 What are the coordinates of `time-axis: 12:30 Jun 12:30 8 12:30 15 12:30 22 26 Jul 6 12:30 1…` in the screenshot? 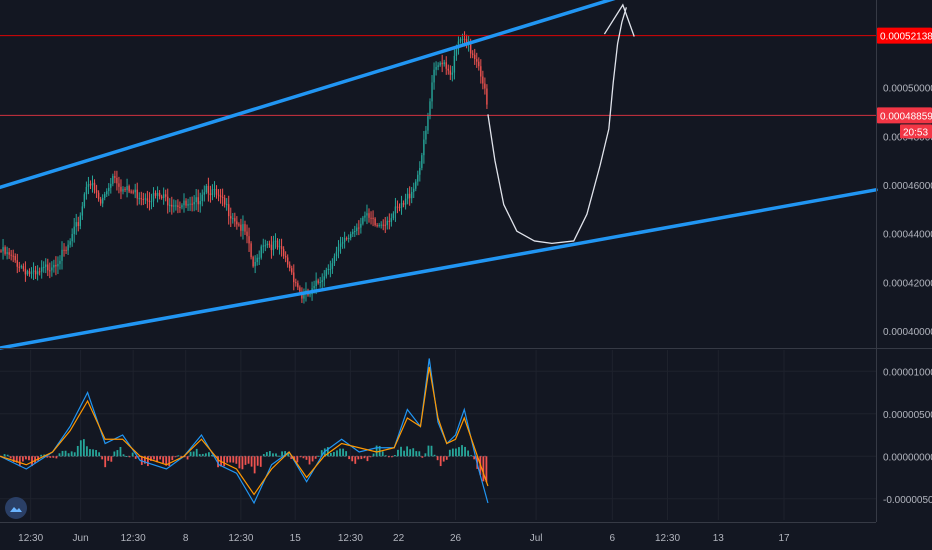 It's located at (404, 538).